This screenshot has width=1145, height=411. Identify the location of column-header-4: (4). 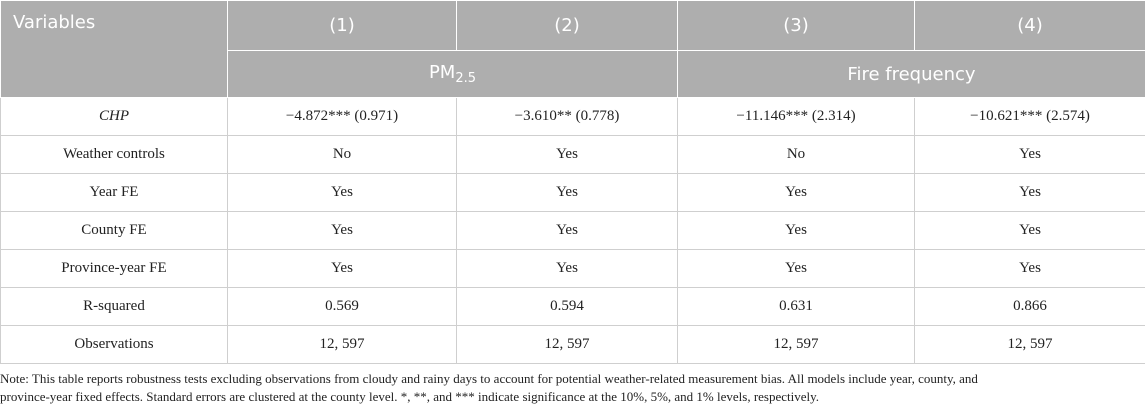
(1029, 25).